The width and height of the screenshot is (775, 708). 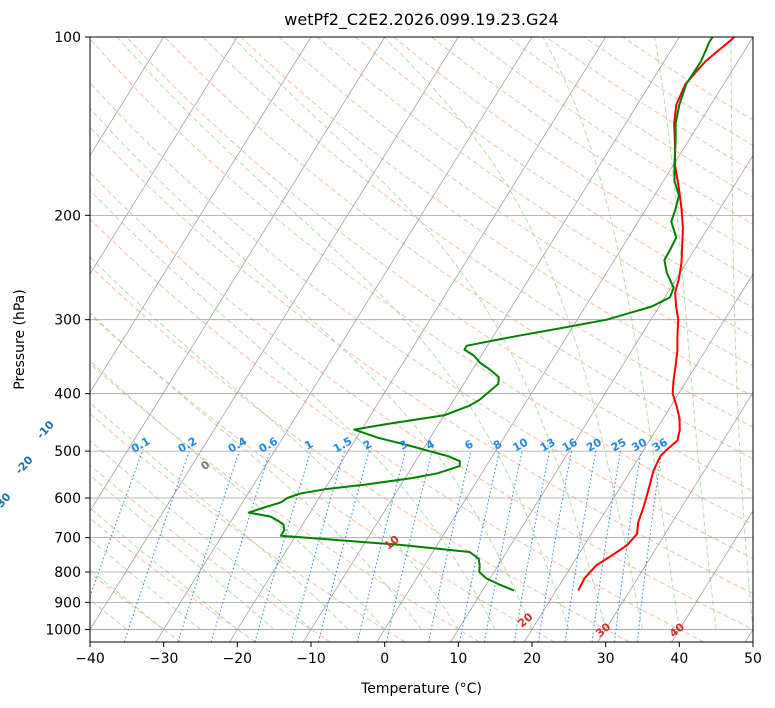 What do you see at coordinates (606, 659) in the screenshot?
I see `x-tick-label: 30` at bounding box center [606, 659].